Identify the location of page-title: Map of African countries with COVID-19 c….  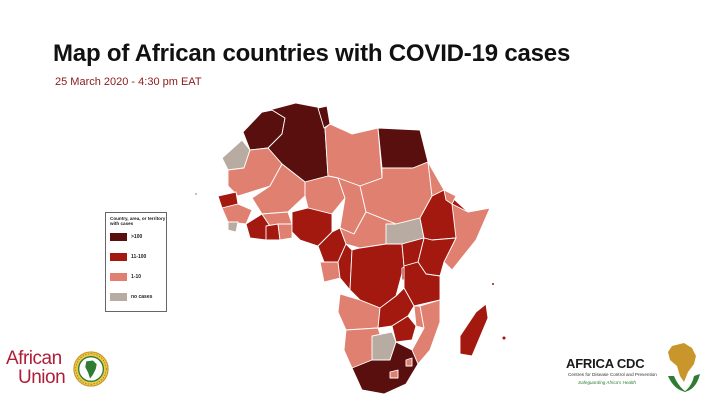
(312, 53).